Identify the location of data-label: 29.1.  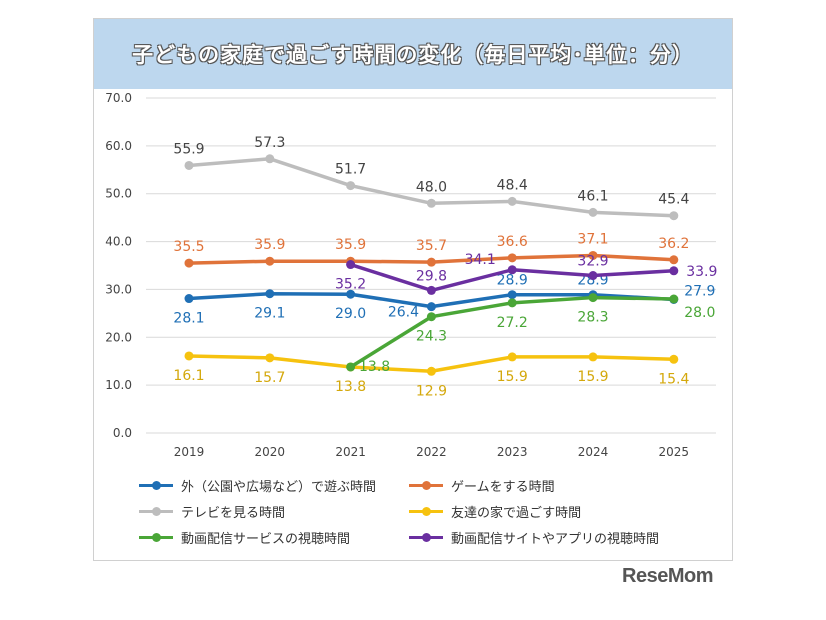
(269, 314).